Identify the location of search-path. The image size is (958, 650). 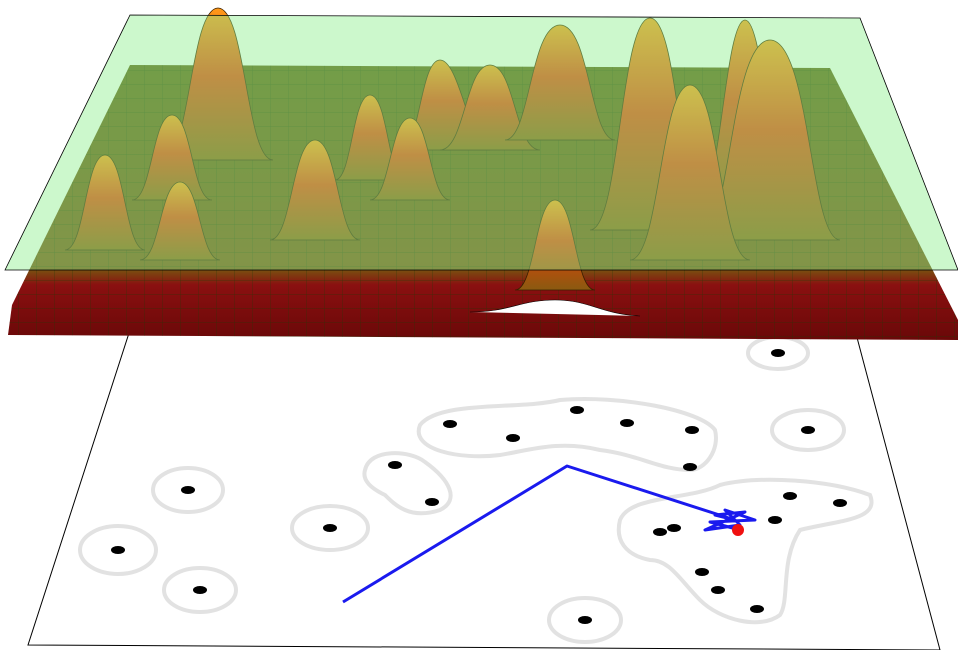
(549, 534).